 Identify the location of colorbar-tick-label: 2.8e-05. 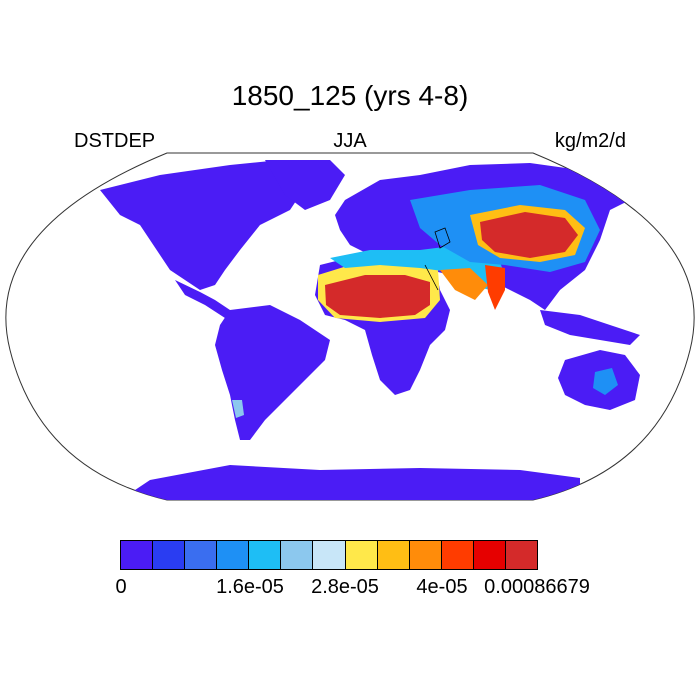
(345, 587).